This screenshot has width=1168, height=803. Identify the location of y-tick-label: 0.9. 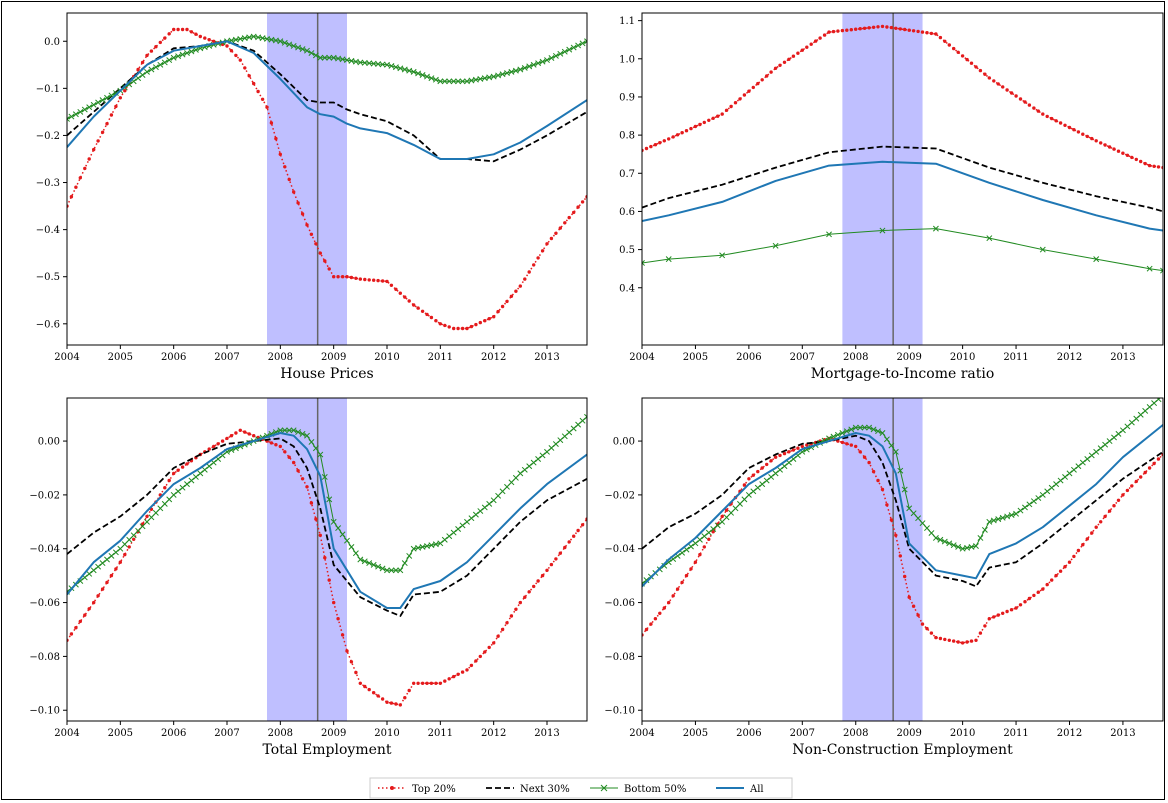
(627, 97).